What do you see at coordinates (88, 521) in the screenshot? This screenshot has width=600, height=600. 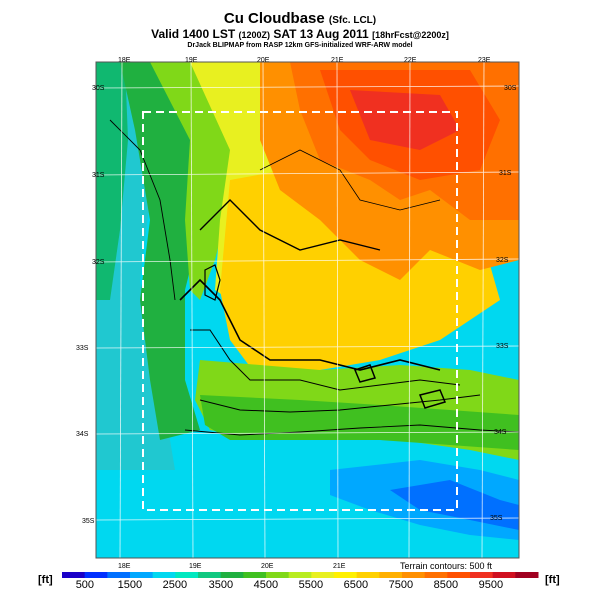 I see `lat-label-left: 35S` at bounding box center [88, 521].